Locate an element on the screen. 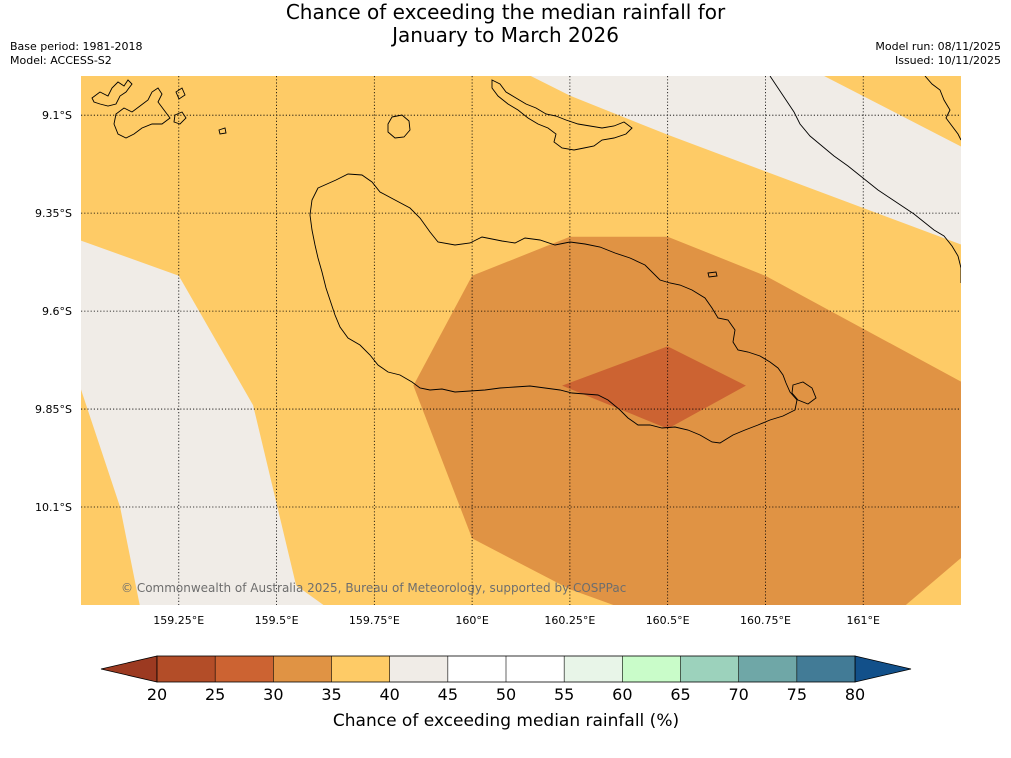 The width and height of the screenshot is (1011, 758). lon-tick-label: 159.5°E is located at coordinates (277, 620).